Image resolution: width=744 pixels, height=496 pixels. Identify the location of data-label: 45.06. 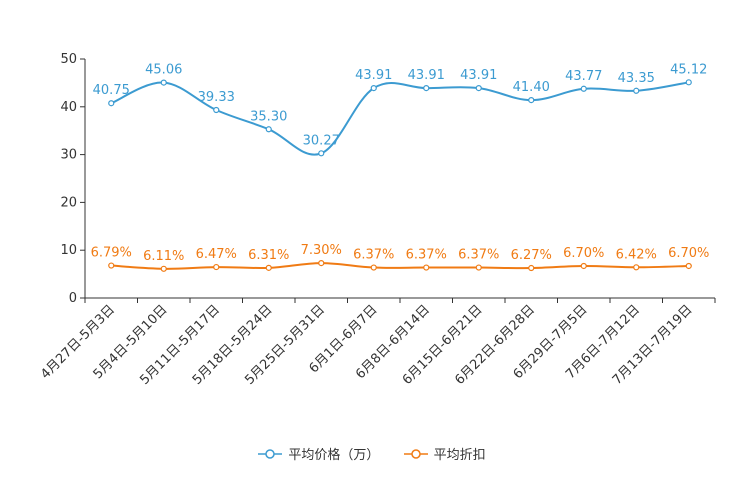
(163, 70).